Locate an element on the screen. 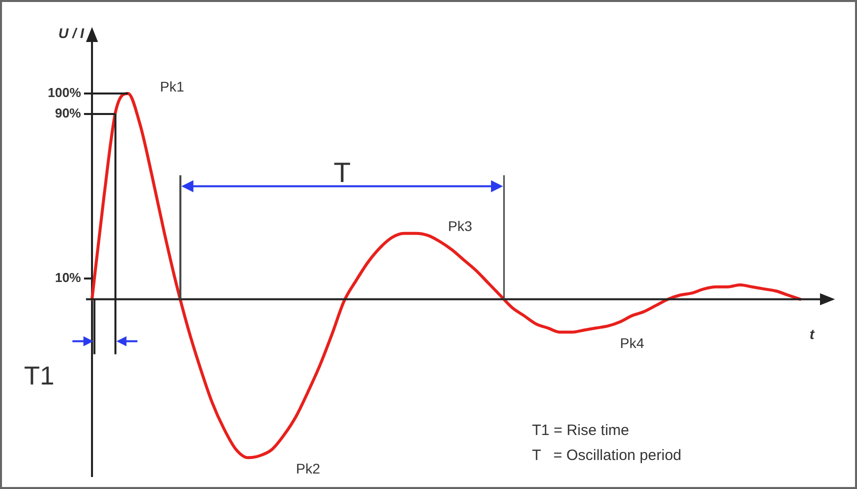 Image resolution: width=857 pixels, height=489 pixels. annotation: T is located at coordinates (342, 172).